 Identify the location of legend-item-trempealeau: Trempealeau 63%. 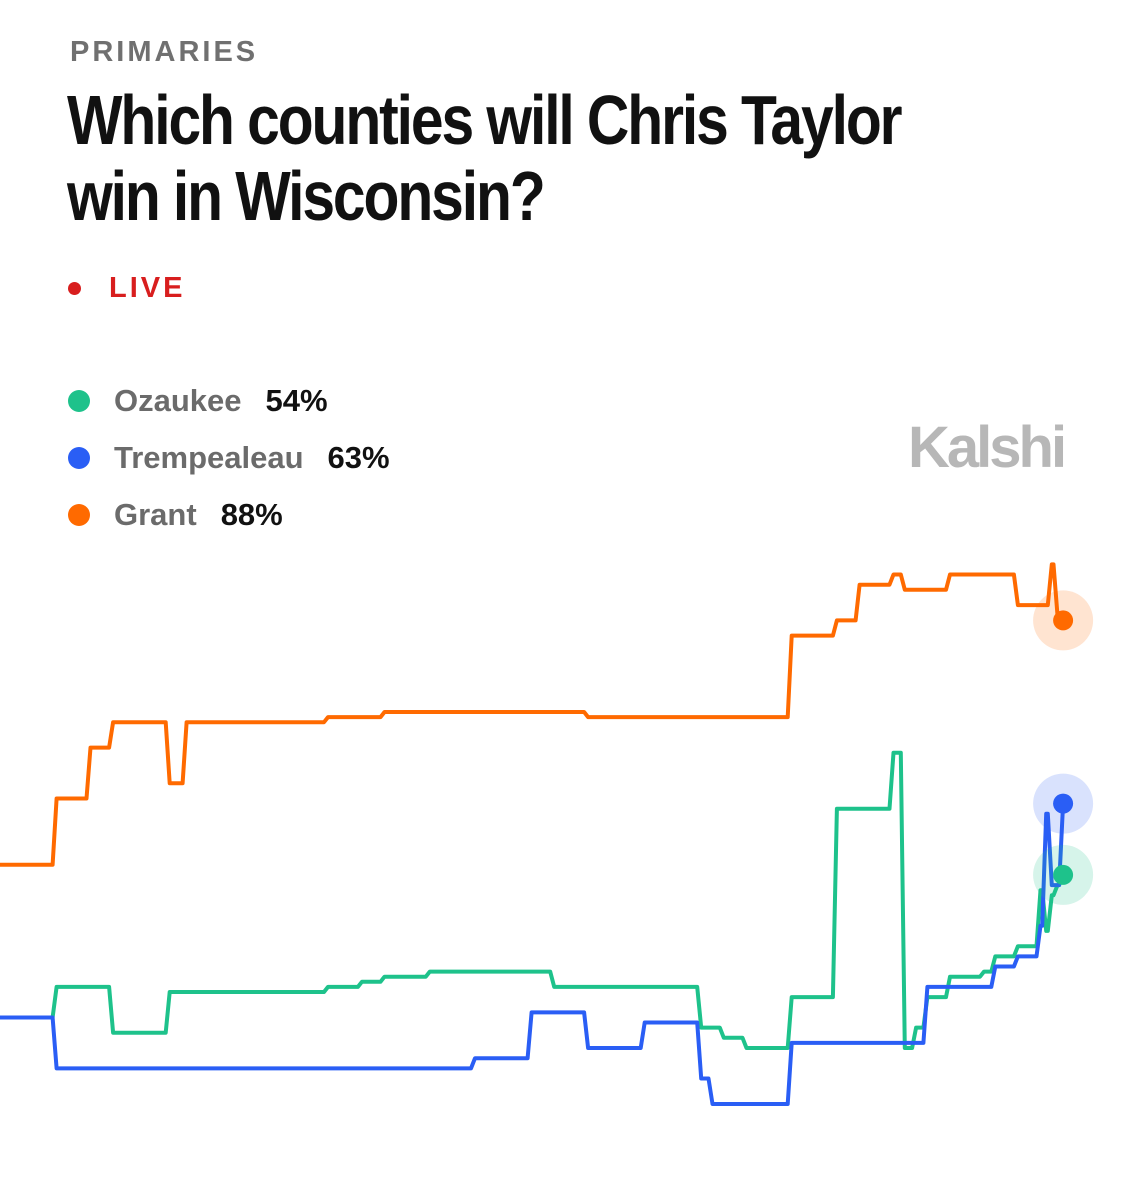
(229, 457).